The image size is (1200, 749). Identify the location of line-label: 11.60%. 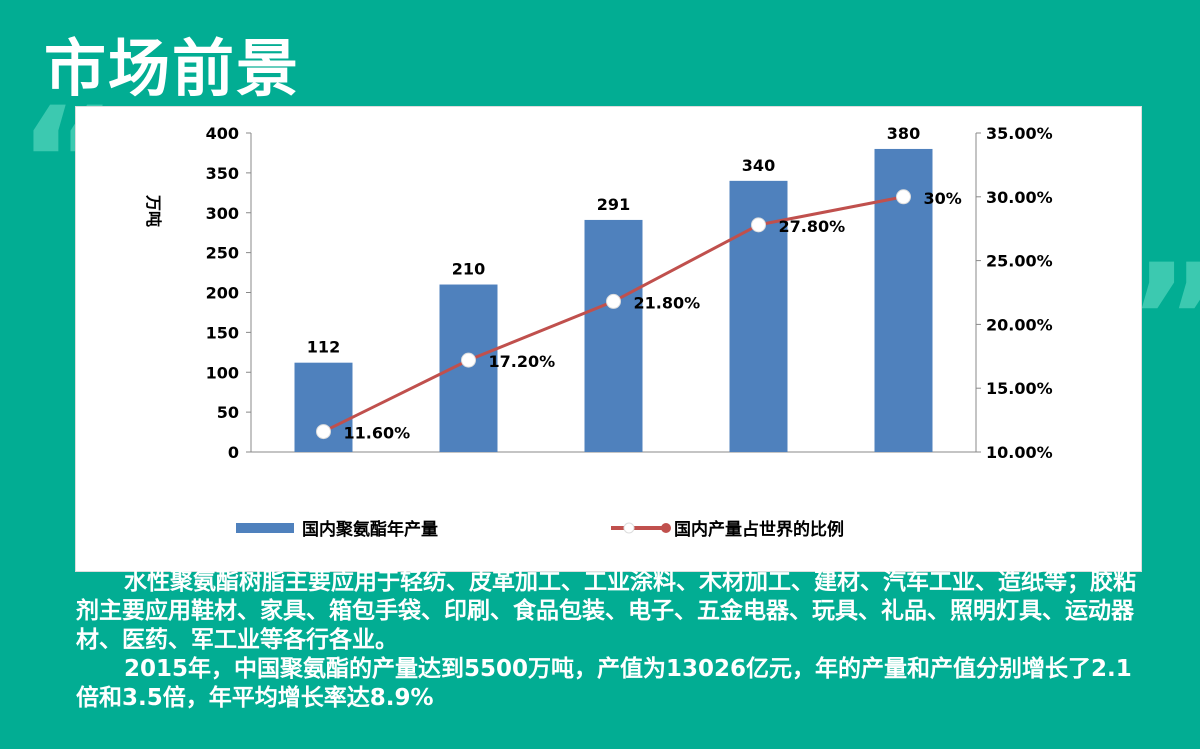
(377, 433).